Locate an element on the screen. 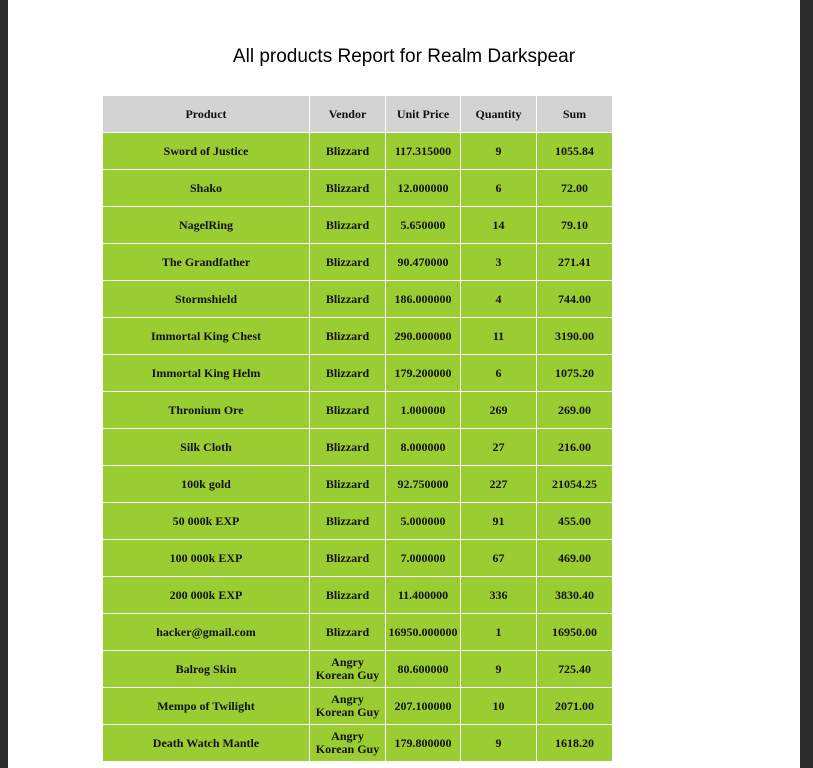 The height and width of the screenshot is (768, 813). cell-sum: 16950.00 is located at coordinates (574, 632).